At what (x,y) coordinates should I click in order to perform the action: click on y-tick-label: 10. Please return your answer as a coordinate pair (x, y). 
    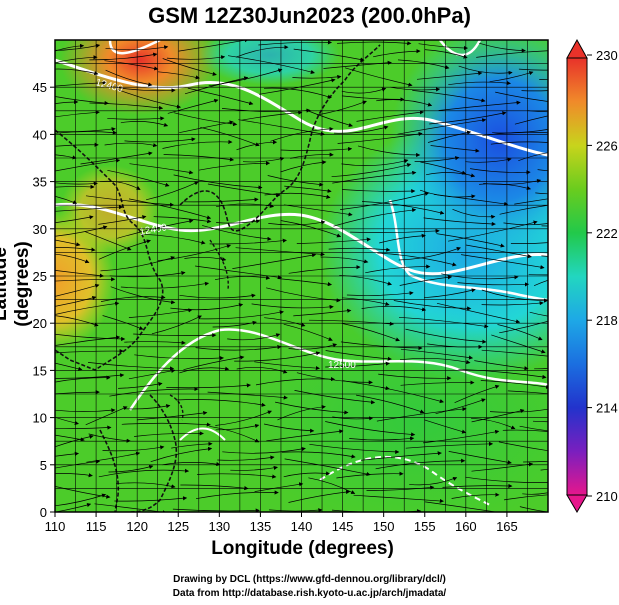
    Looking at the image, I should click on (40, 418).